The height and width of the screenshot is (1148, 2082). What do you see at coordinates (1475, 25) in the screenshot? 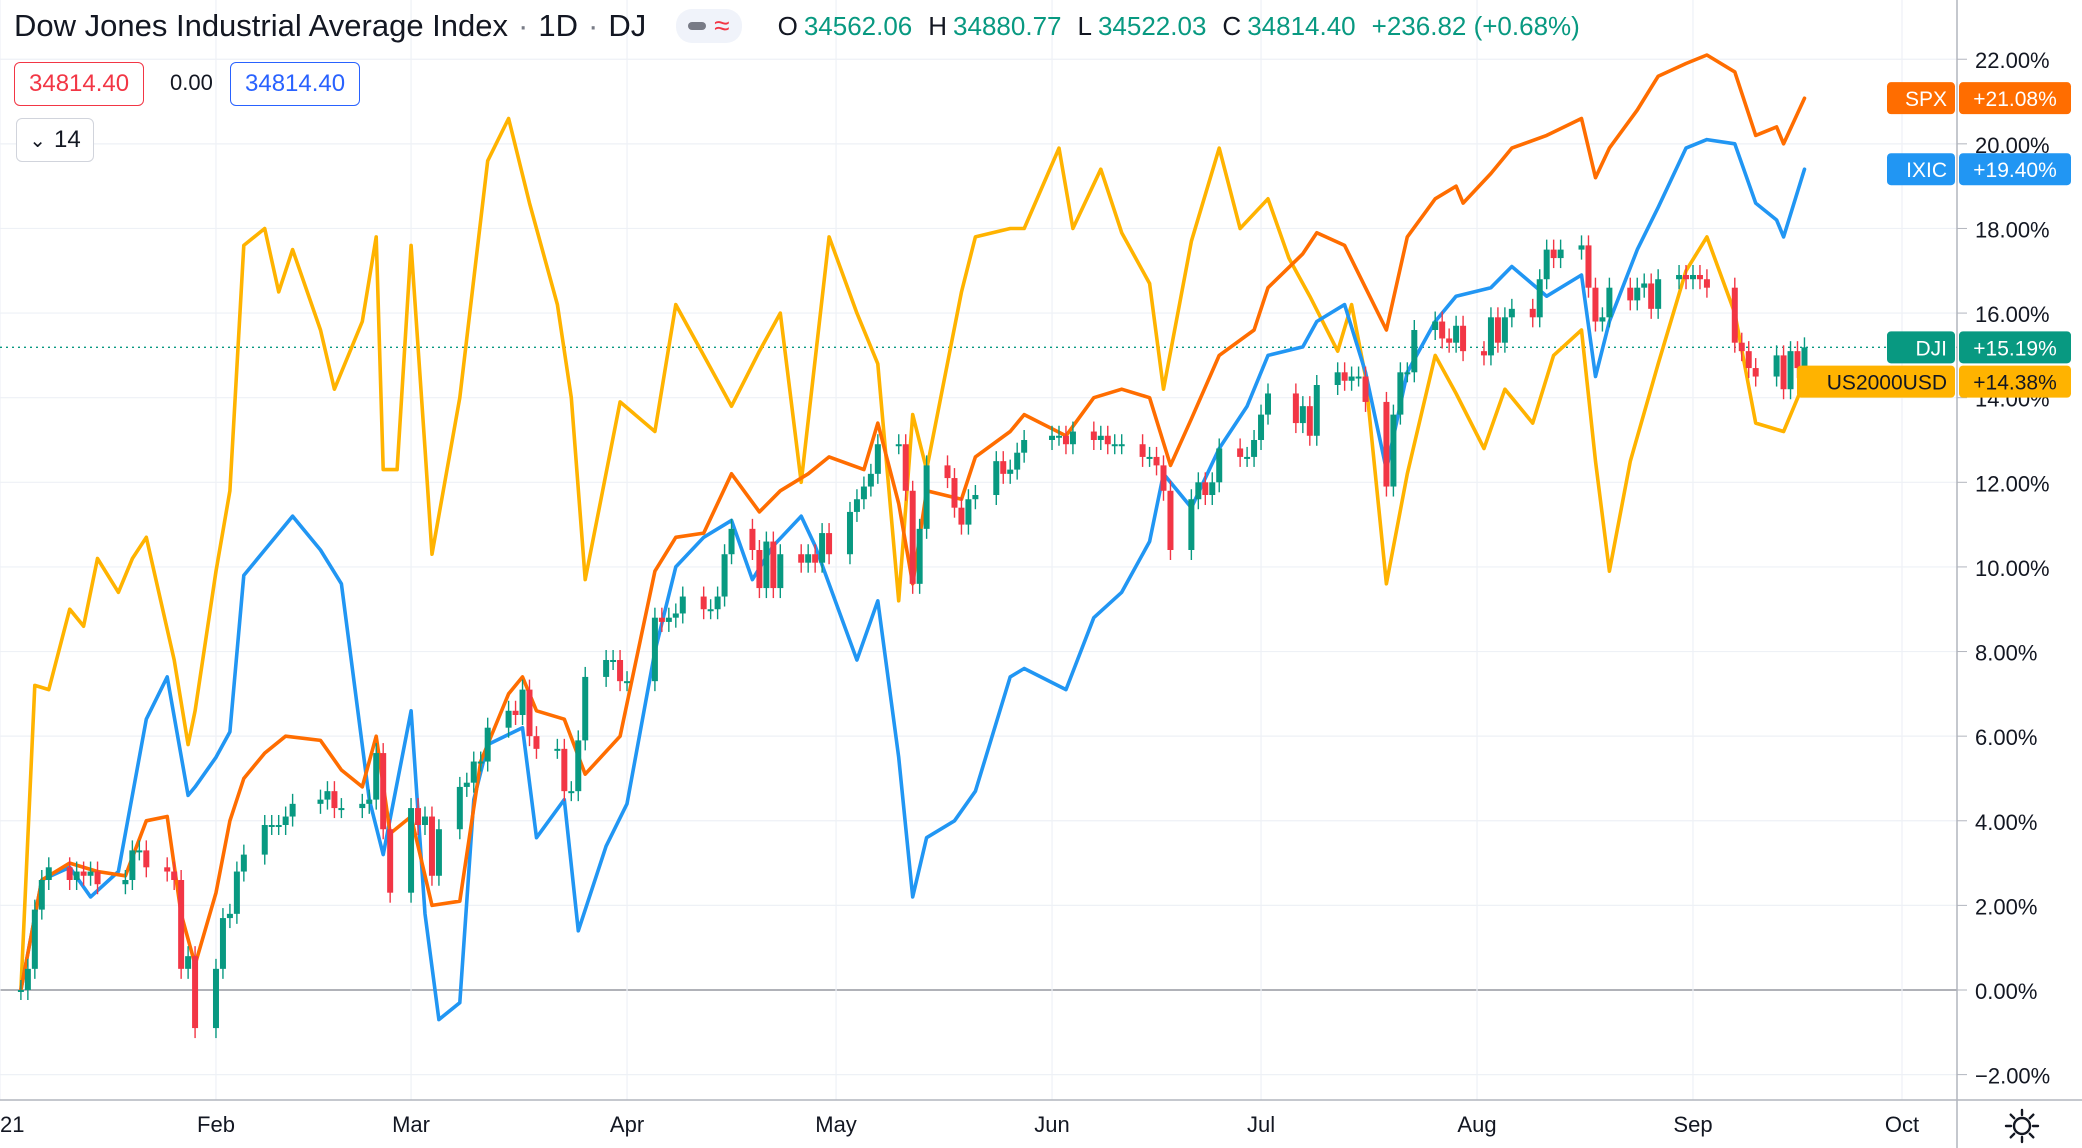
I see `change-value: +236.82 (+0.68%)` at bounding box center [1475, 25].